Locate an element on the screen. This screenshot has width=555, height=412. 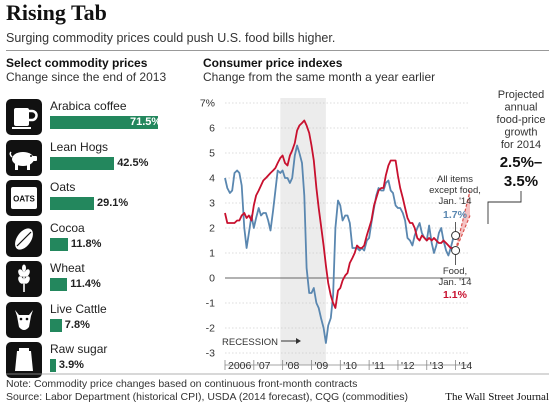
y-tick-label: 1 is located at coordinates (212, 254).